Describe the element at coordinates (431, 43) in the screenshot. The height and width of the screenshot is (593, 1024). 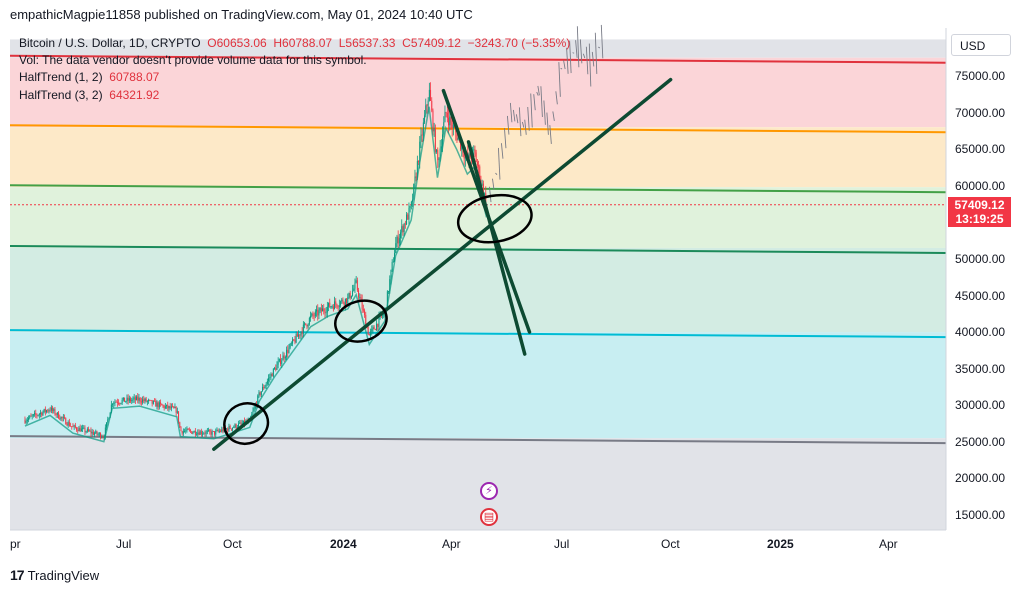
I see `close-value: C57409.12` at that location.